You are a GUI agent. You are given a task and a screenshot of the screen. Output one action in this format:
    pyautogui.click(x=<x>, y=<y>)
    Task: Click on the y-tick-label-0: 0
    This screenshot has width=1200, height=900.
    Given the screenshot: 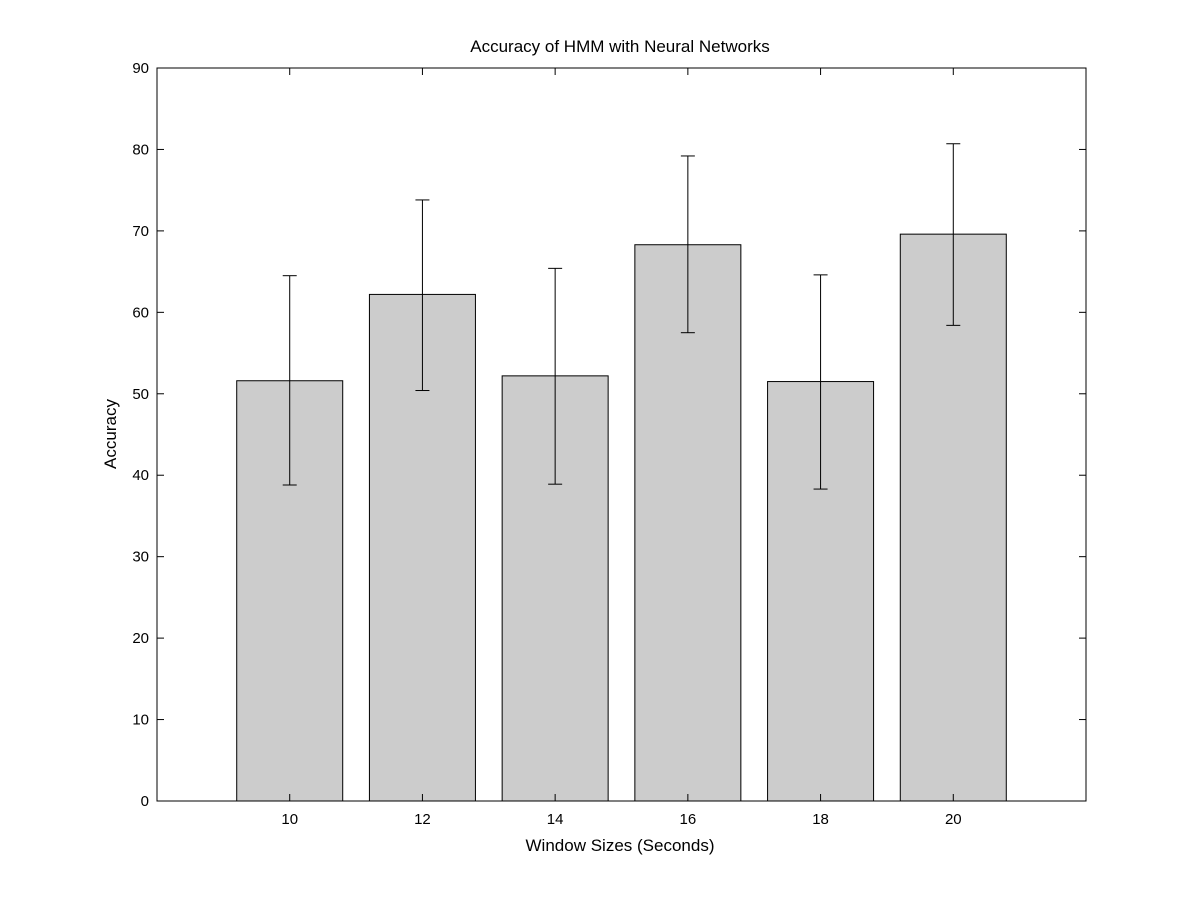 What is the action you would take?
    pyautogui.click(x=145, y=801)
    